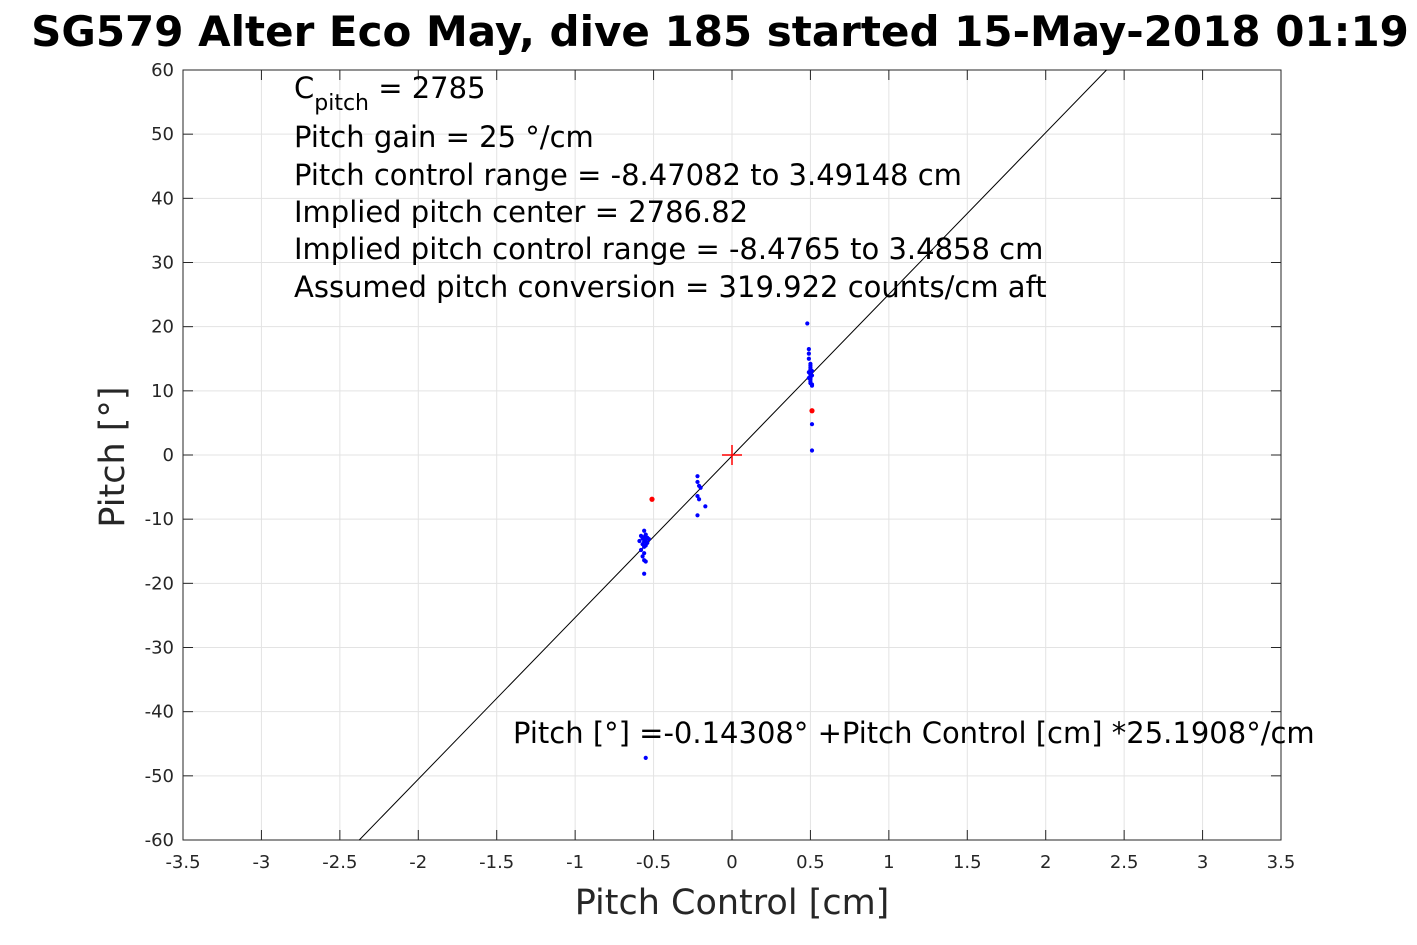 This screenshot has height=945, width=1417. I want to click on y-tick-label: 50, so click(162, 134).